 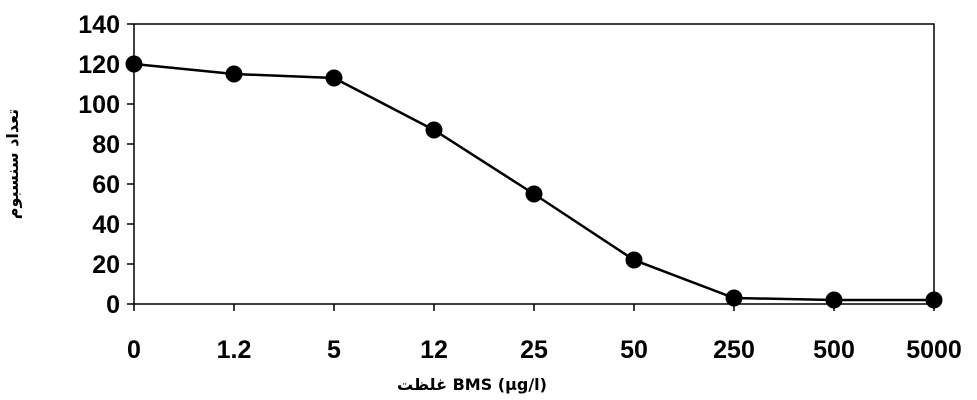 I want to click on y-tick-label: 140, so click(x=99, y=25).